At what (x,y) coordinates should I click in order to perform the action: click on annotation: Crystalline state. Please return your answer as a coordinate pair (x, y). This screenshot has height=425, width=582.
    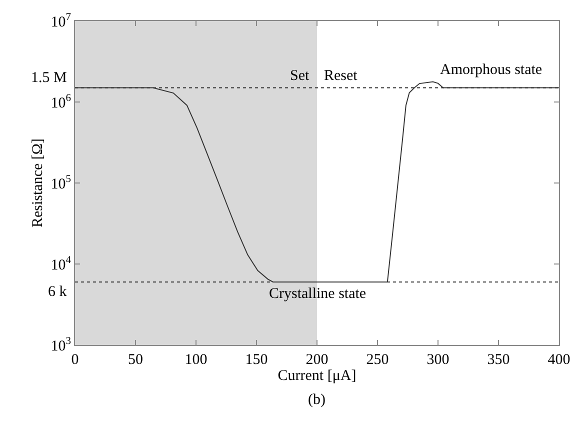
    Looking at the image, I should click on (317, 294).